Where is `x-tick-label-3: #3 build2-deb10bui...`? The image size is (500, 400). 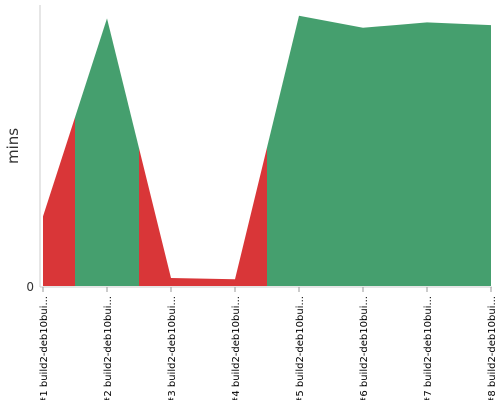
x-tick-label-3: #3 build2-deb10bui... is located at coordinates (172, 348).